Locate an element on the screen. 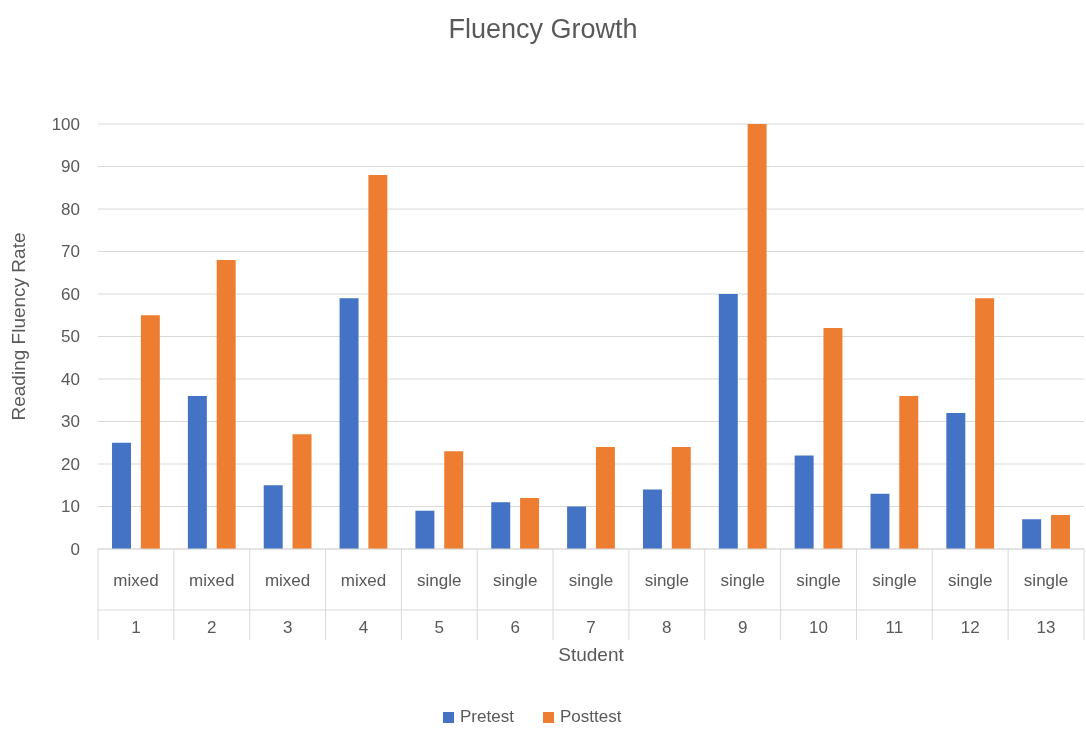 Image resolution: width=1086 pixels, height=734 pixels. y-tick-label: 90 is located at coordinates (70, 167).